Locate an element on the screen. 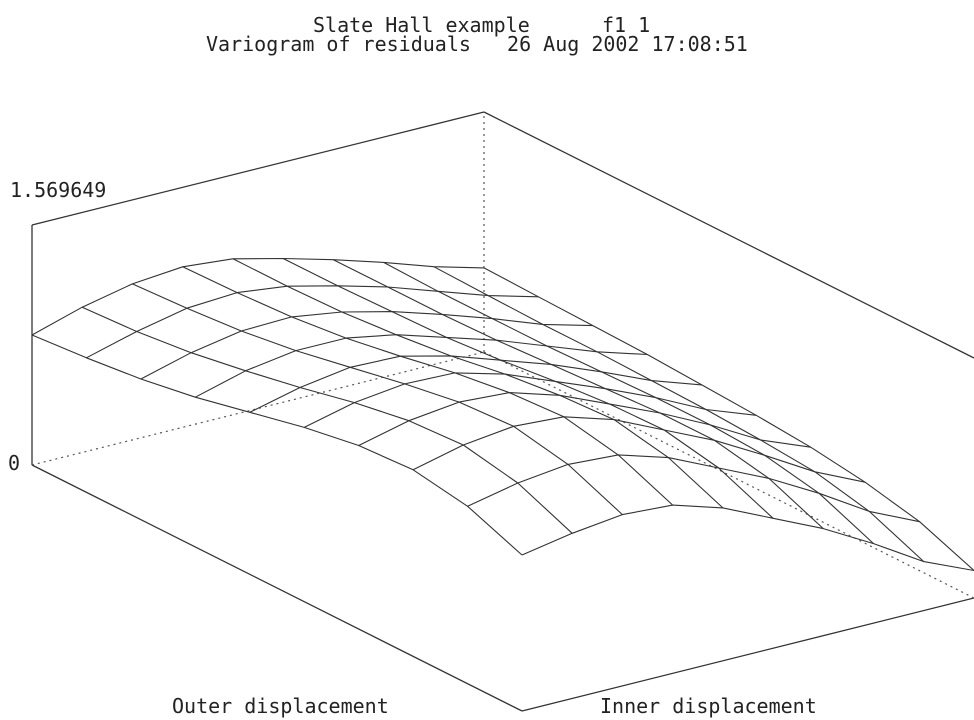  x-axis-label: Outer displacement is located at coordinates (280, 706).